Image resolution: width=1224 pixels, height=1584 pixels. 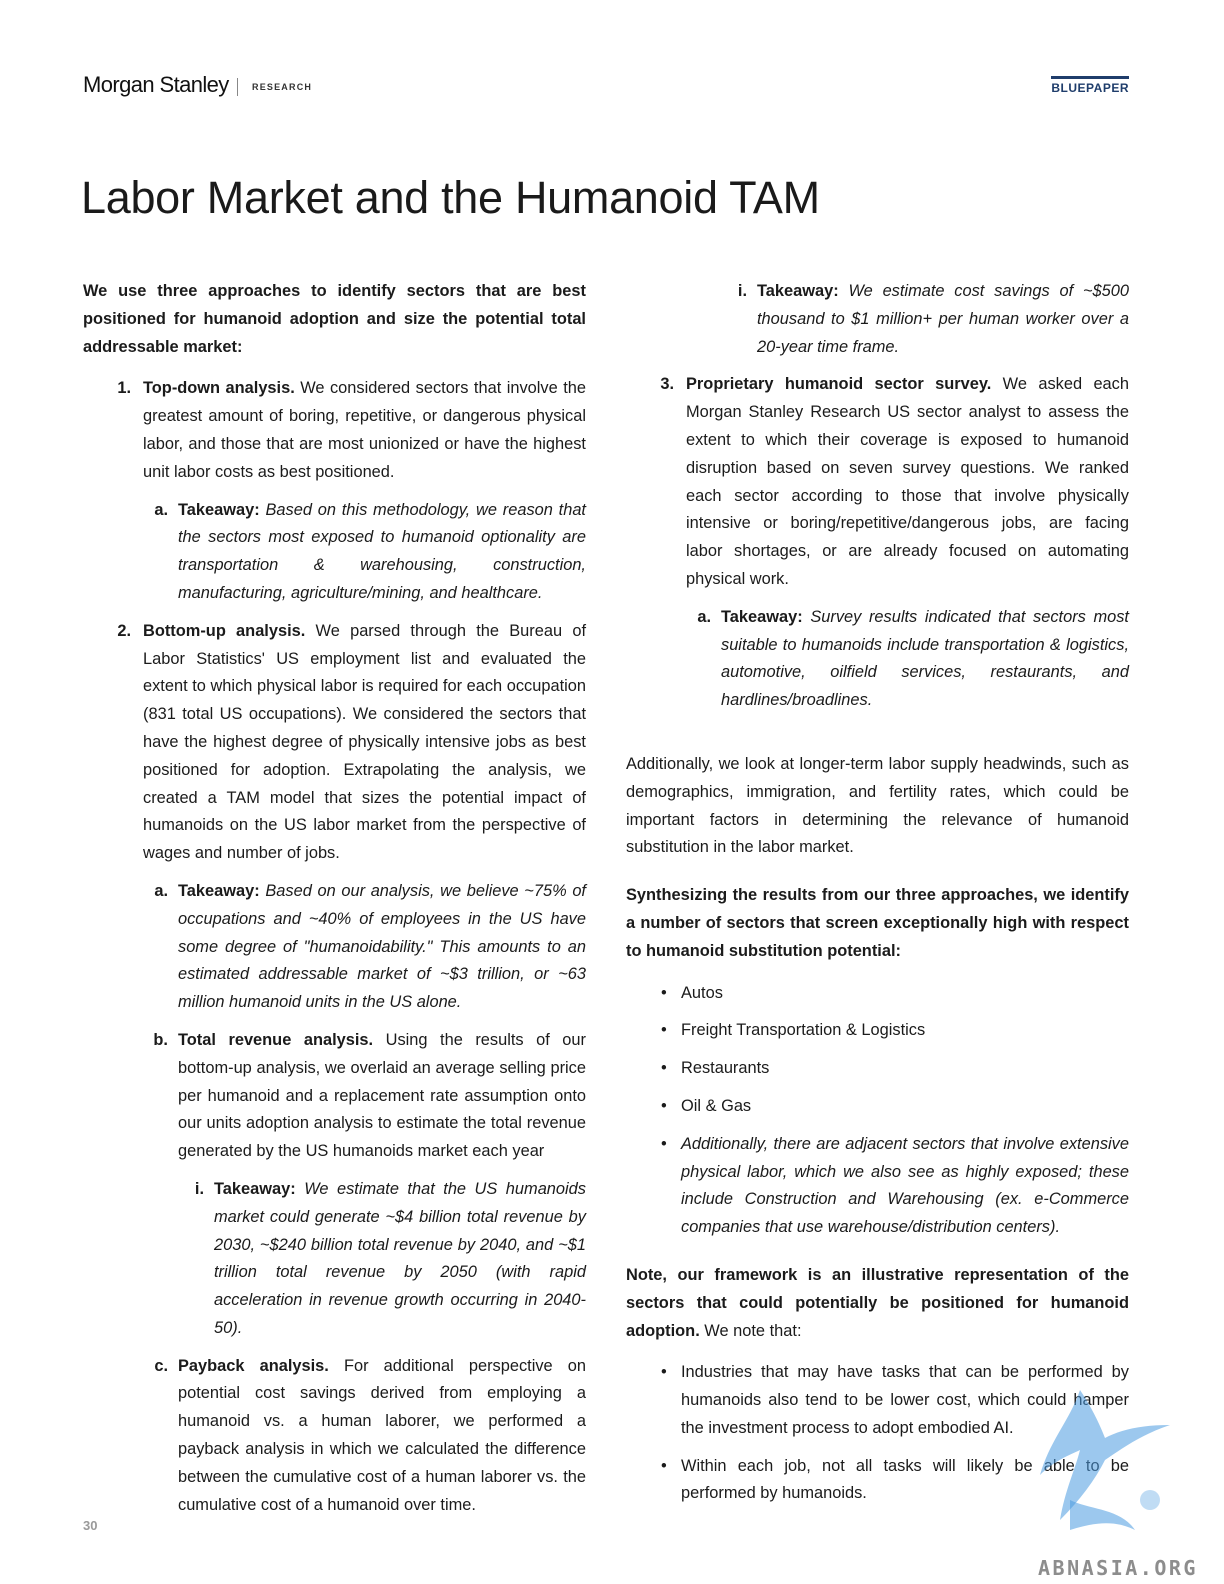 I want to click on list-marker: c., so click(x=161, y=1365).